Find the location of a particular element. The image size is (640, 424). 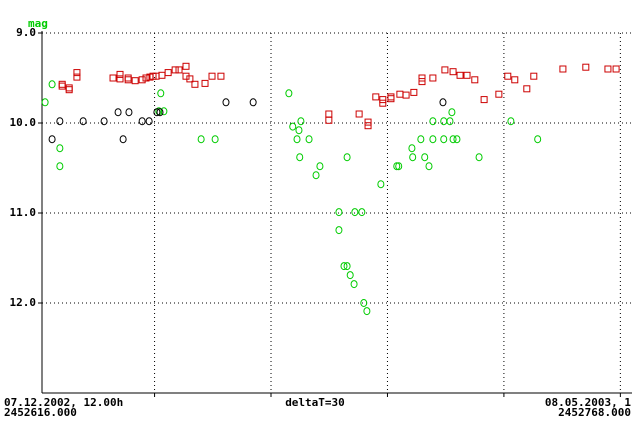

y-tick-label: 9.0 is located at coordinates (26, 32).